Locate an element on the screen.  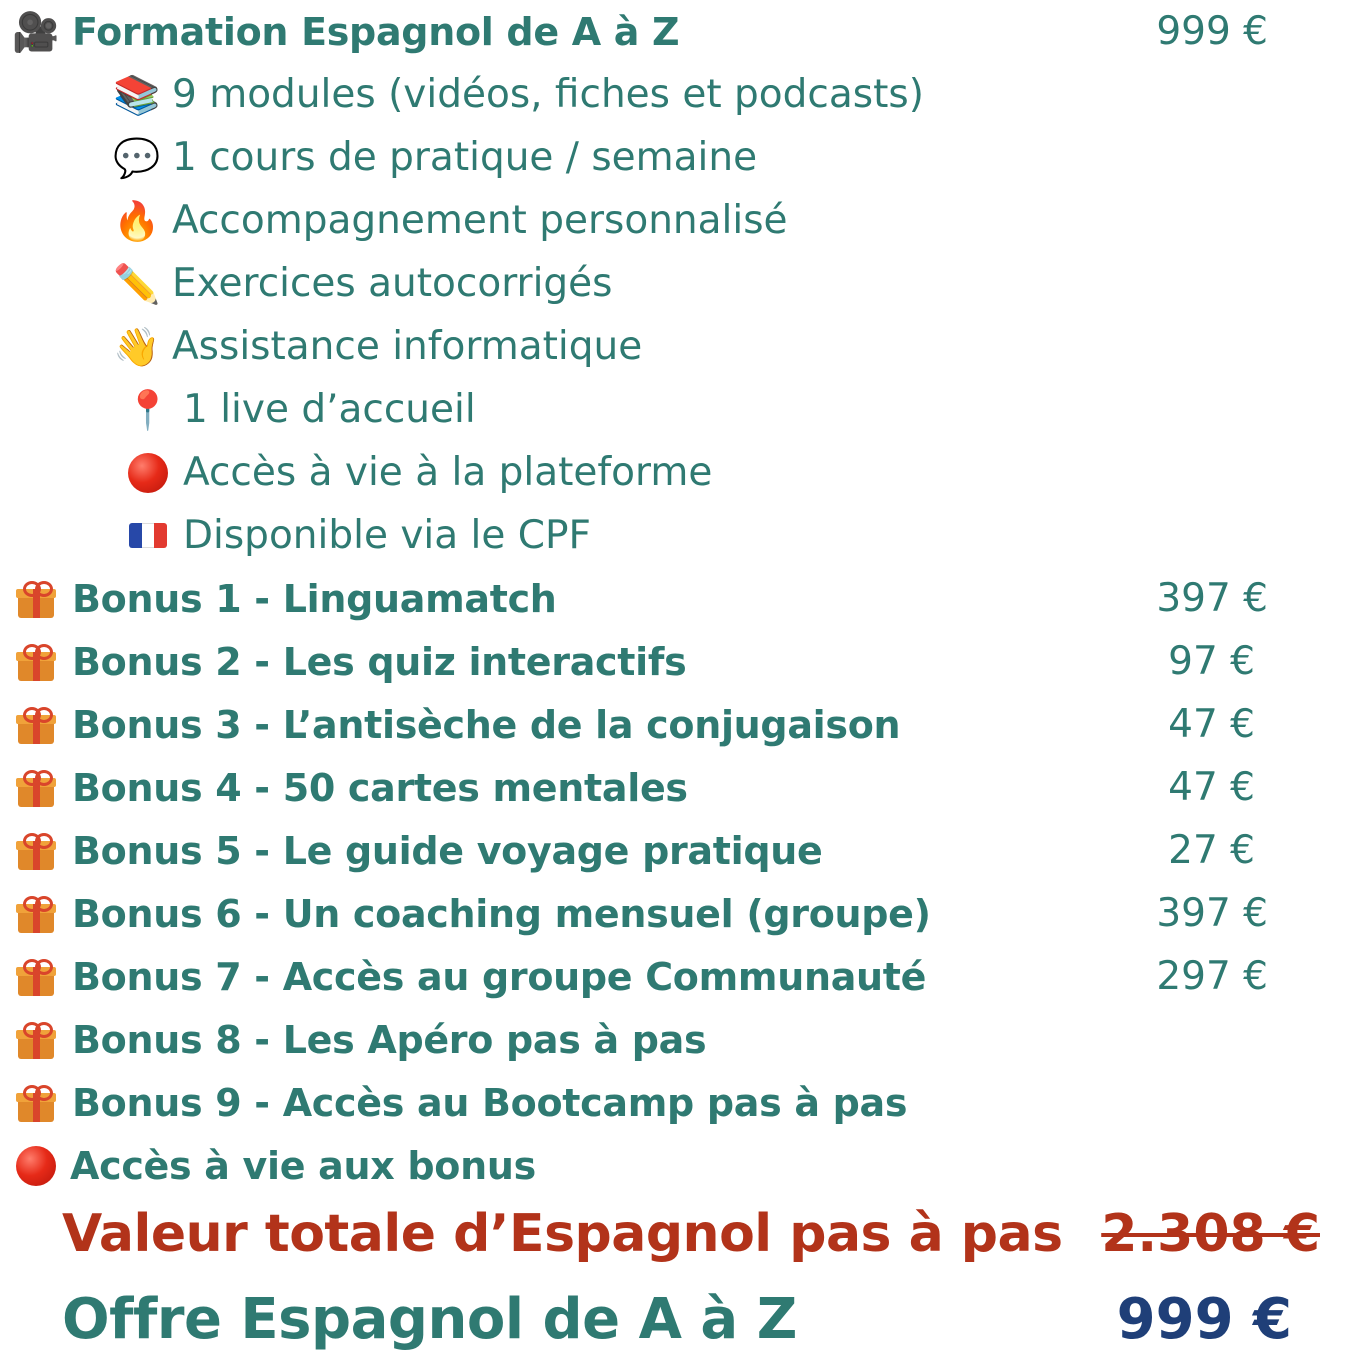
feature-row: 📚 9 modules (vidéos, fiches et podcasts) is located at coordinates (675, 94).